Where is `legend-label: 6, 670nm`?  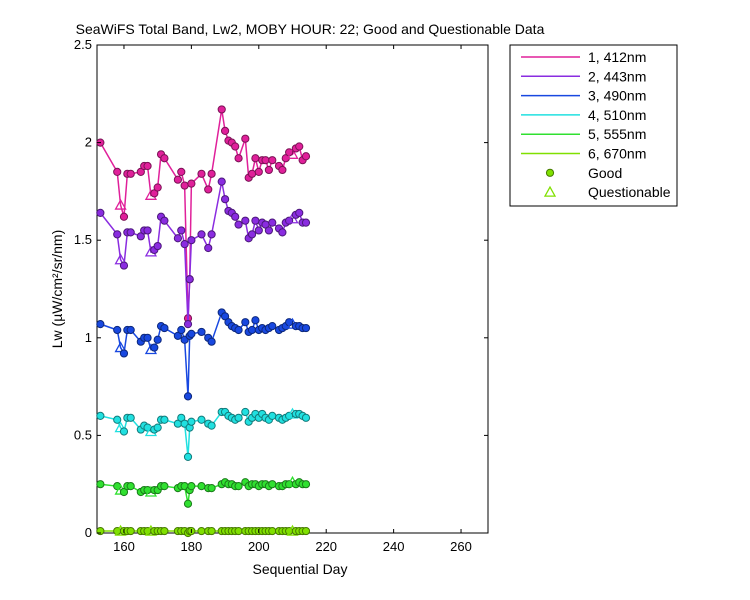
legend-label: 6, 670nm is located at coordinates (617, 154).